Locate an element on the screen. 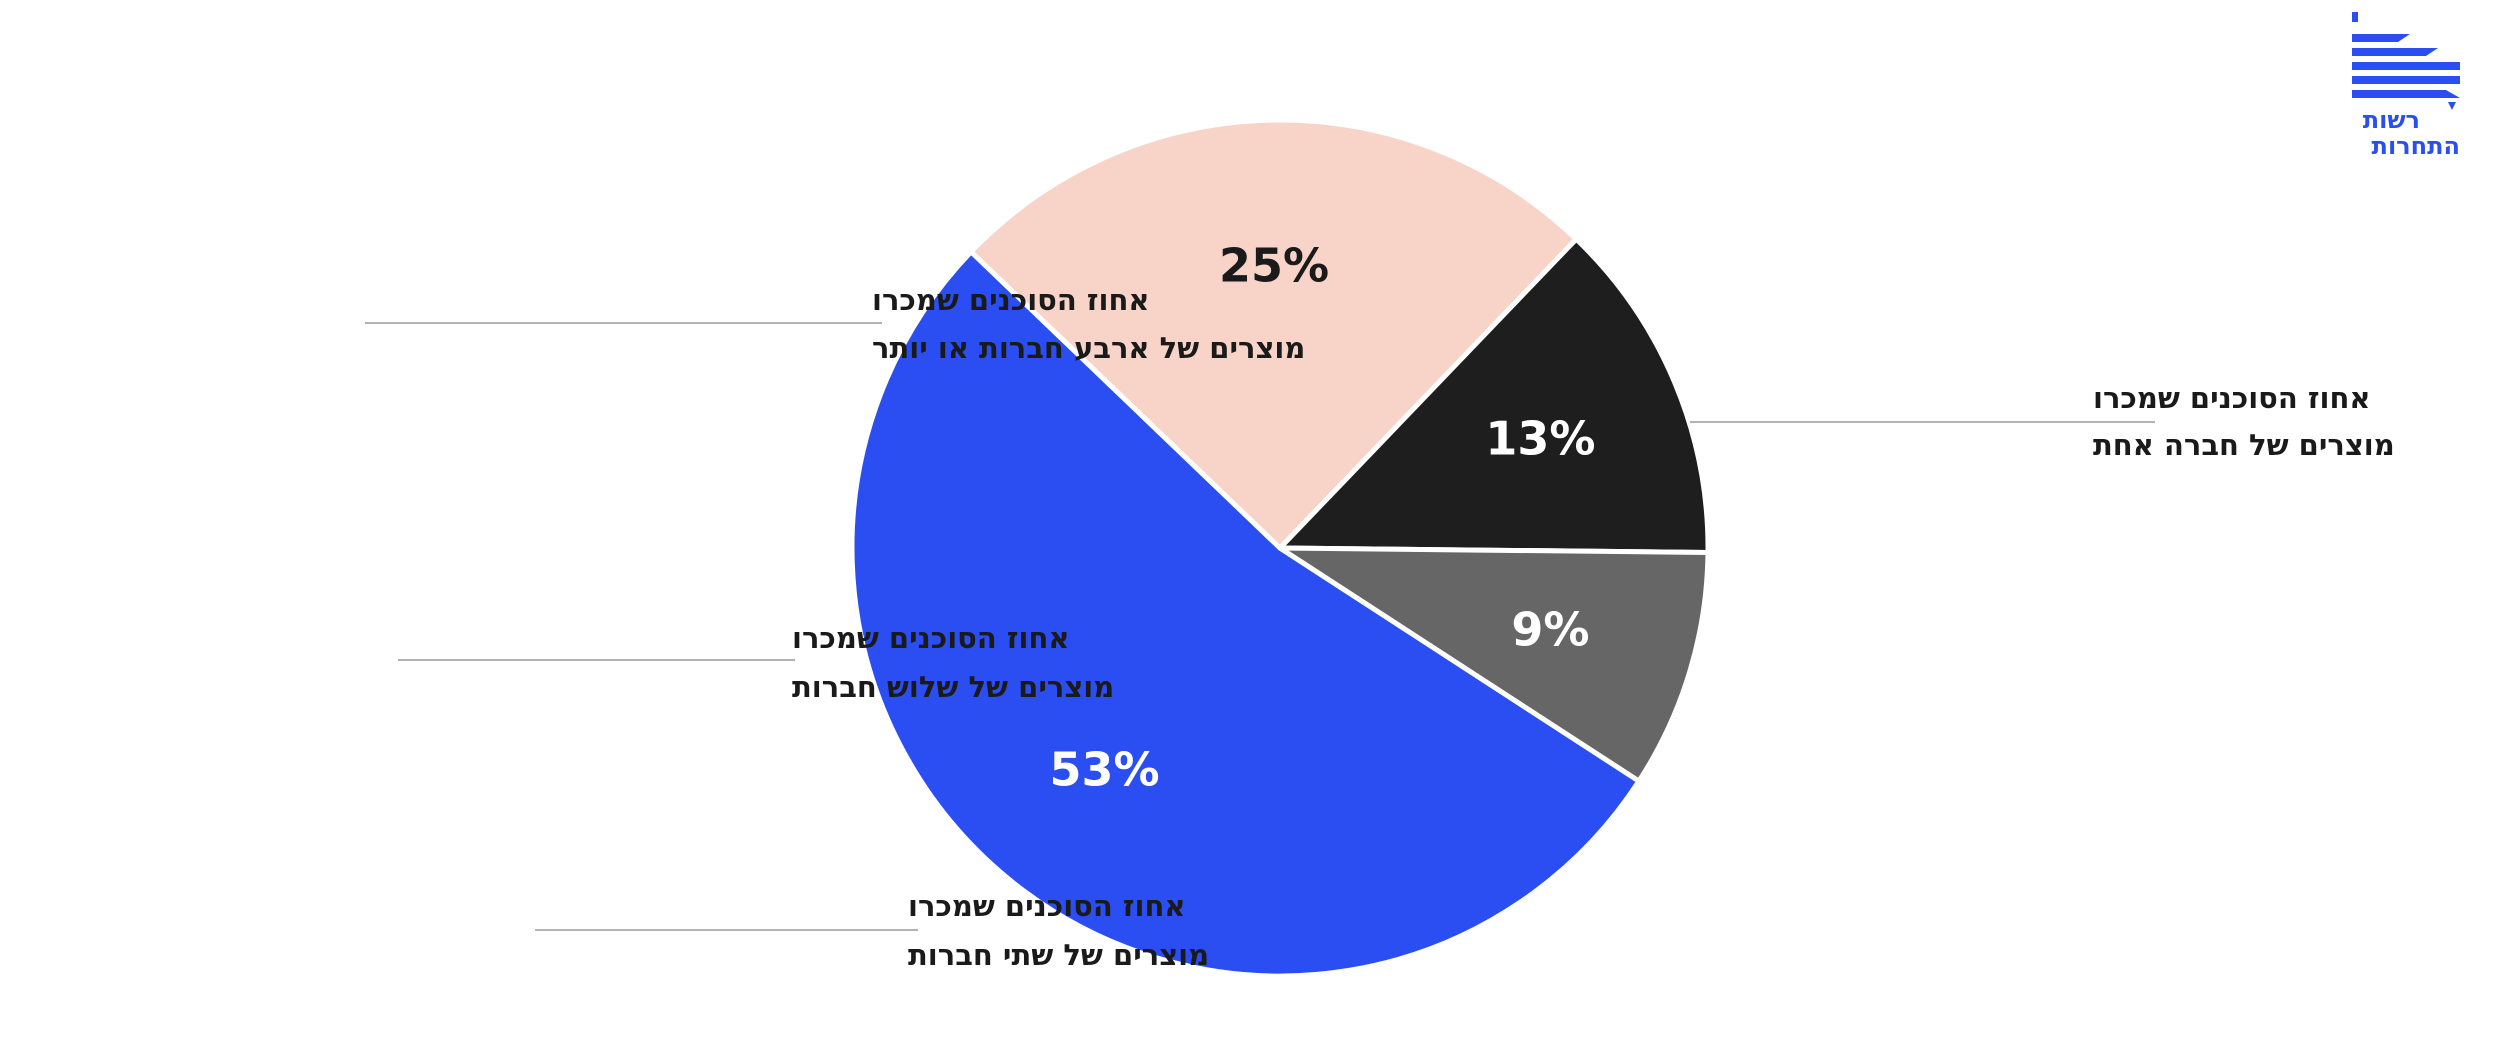 The width and height of the screenshot is (2500, 1060). category-label-line1-4: אחוז הסוכנים שמכרו is located at coordinates (1011, 300).